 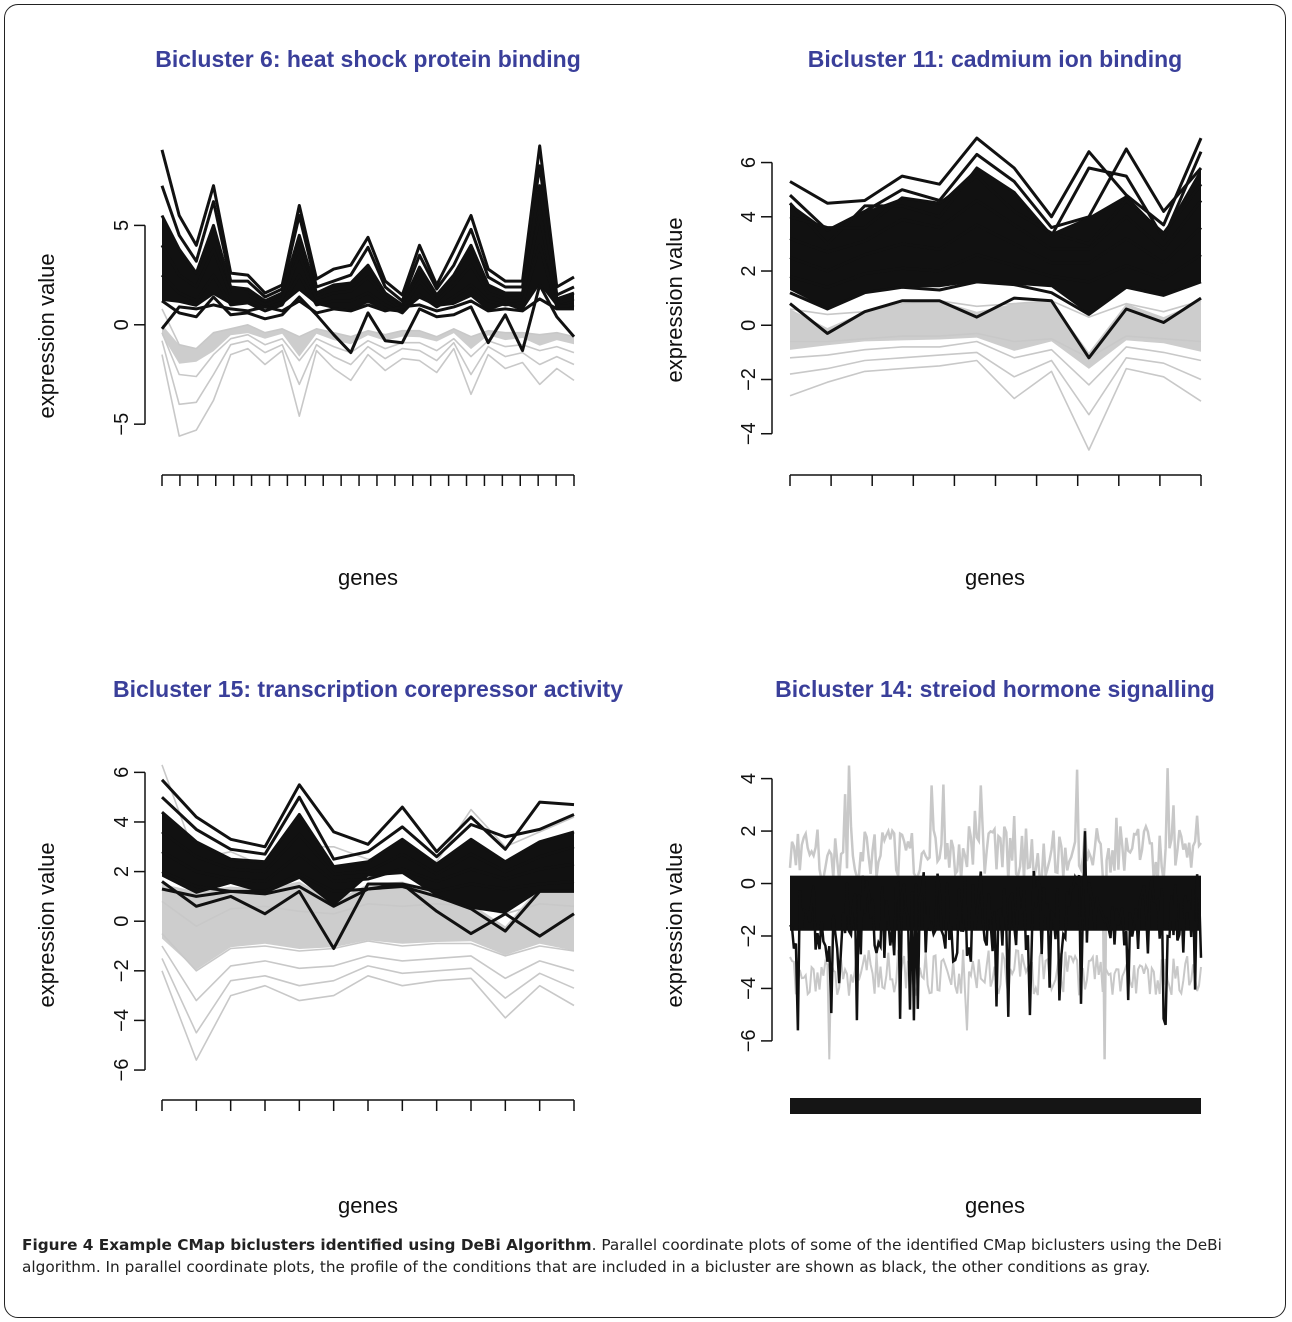 What do you see at coordinates (995, 59) in the screenshot?
I see `chart-title: Bicluster 11: cadmium ion binding` at bounding box center [995, 59].